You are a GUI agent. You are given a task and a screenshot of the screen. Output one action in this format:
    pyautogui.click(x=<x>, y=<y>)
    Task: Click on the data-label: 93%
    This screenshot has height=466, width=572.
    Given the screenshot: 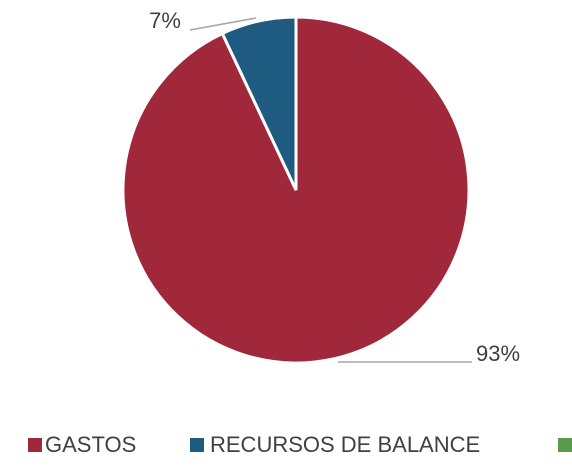 What is the action you would take?
    pyautogui.click(x=498, y=353)
    